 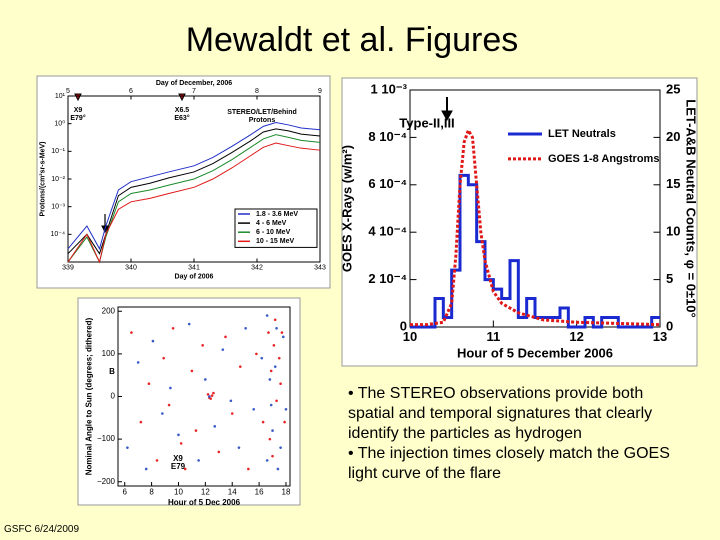 I want to click on x2-tick-label: 6, so click(x=131, y=91).